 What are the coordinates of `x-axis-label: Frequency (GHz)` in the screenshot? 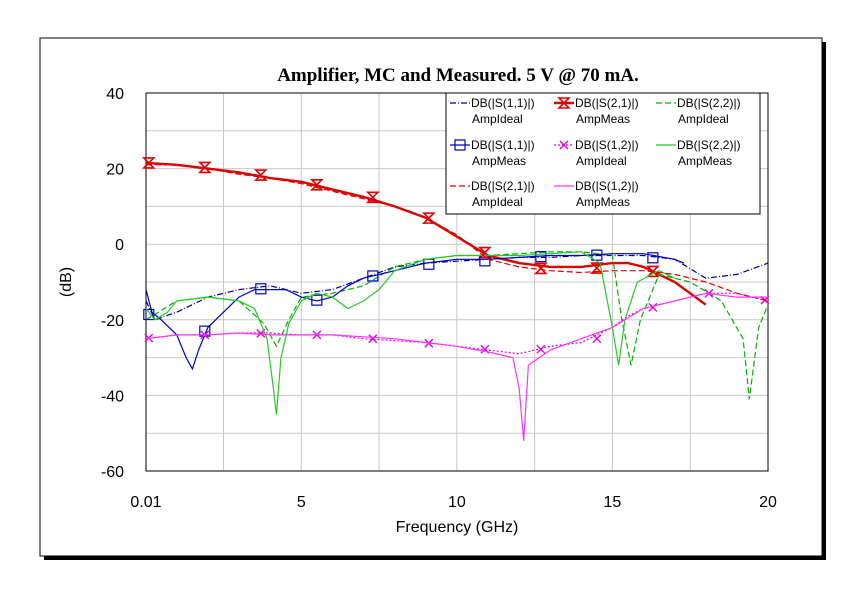 It's located at (457, 527).